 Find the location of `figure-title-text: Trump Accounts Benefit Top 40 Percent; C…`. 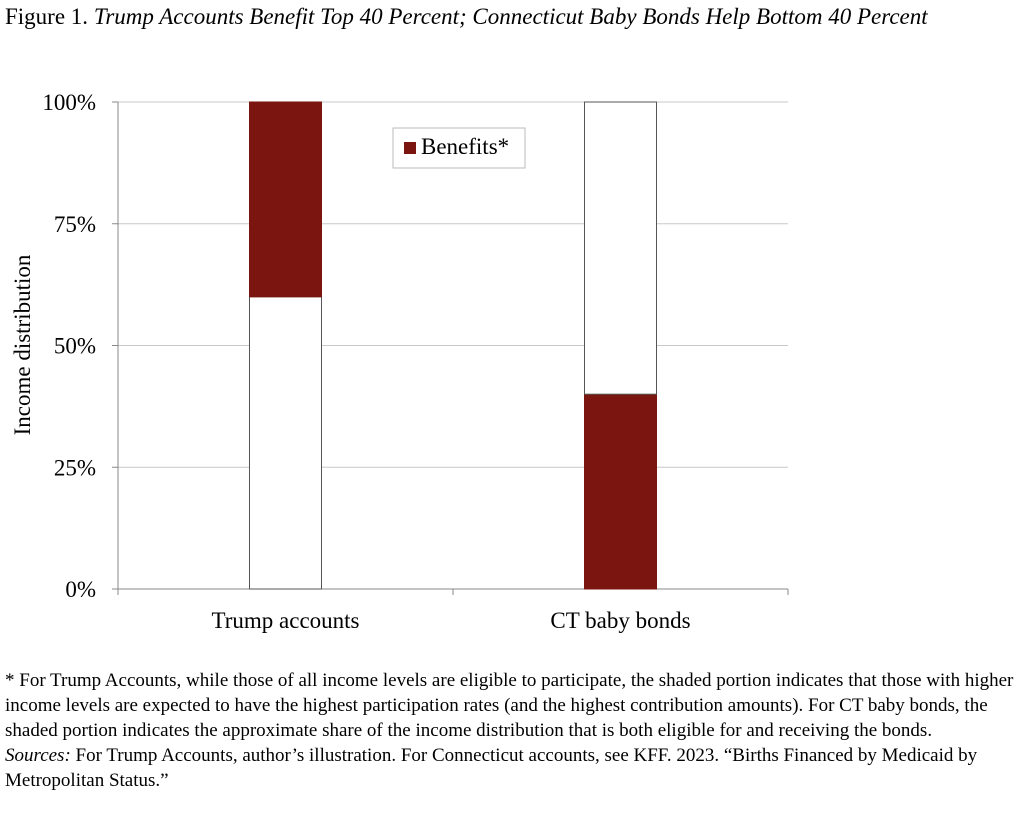

figure-title-text: Trump Accounts Benefit Top 40 Percent; C… is located at coordinates (510, 16).